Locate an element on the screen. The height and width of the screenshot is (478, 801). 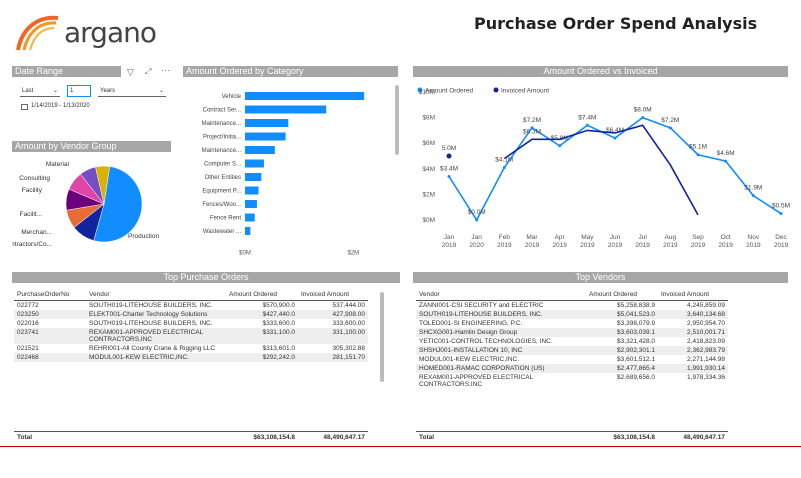
invoiced-amount-cell: 281,151.70 is located at coordinates (333, 357).